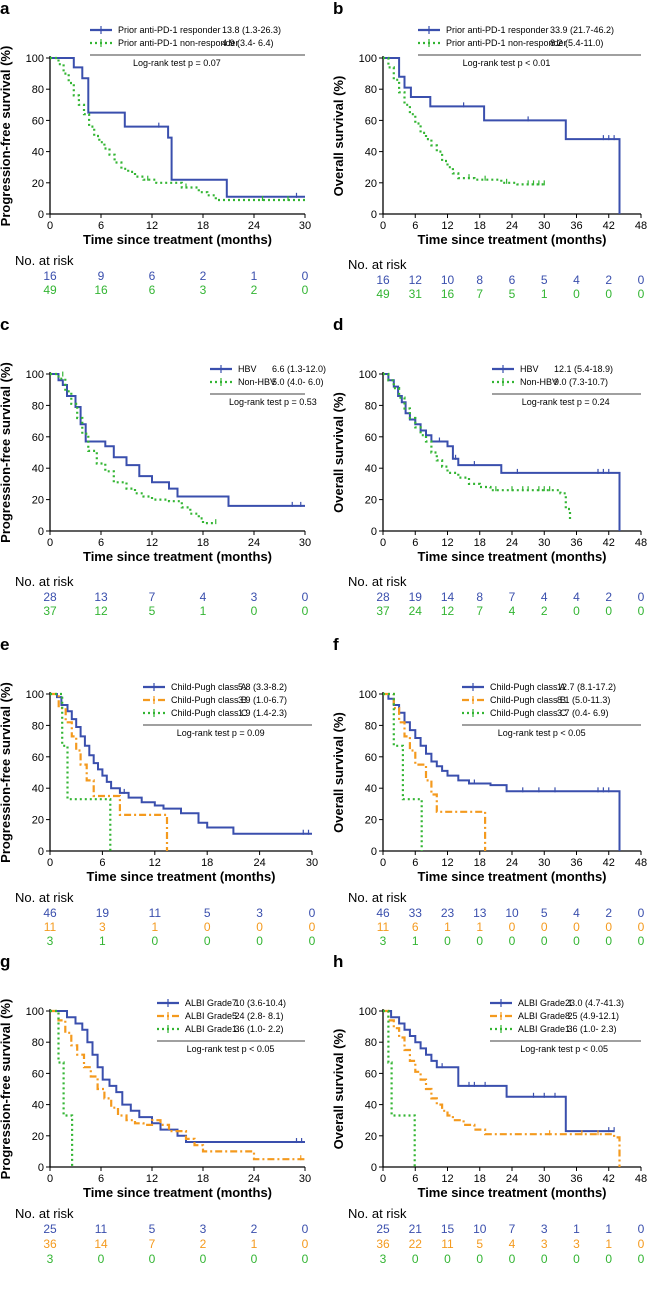  I want to click on x-tick-label: 6, so click(415, 543).